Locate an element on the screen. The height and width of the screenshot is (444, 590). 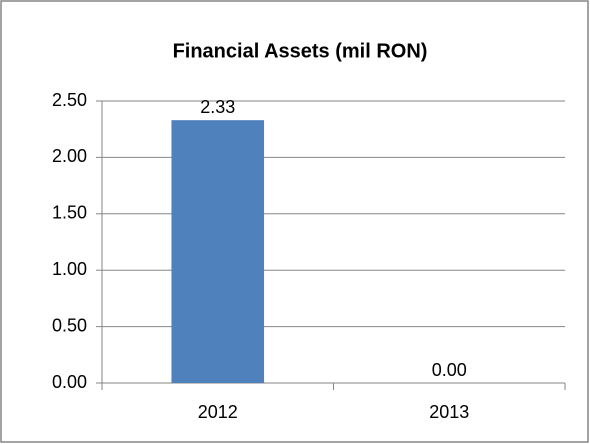
y-tick-label: 2.00 is located at coordinates (69, 156).